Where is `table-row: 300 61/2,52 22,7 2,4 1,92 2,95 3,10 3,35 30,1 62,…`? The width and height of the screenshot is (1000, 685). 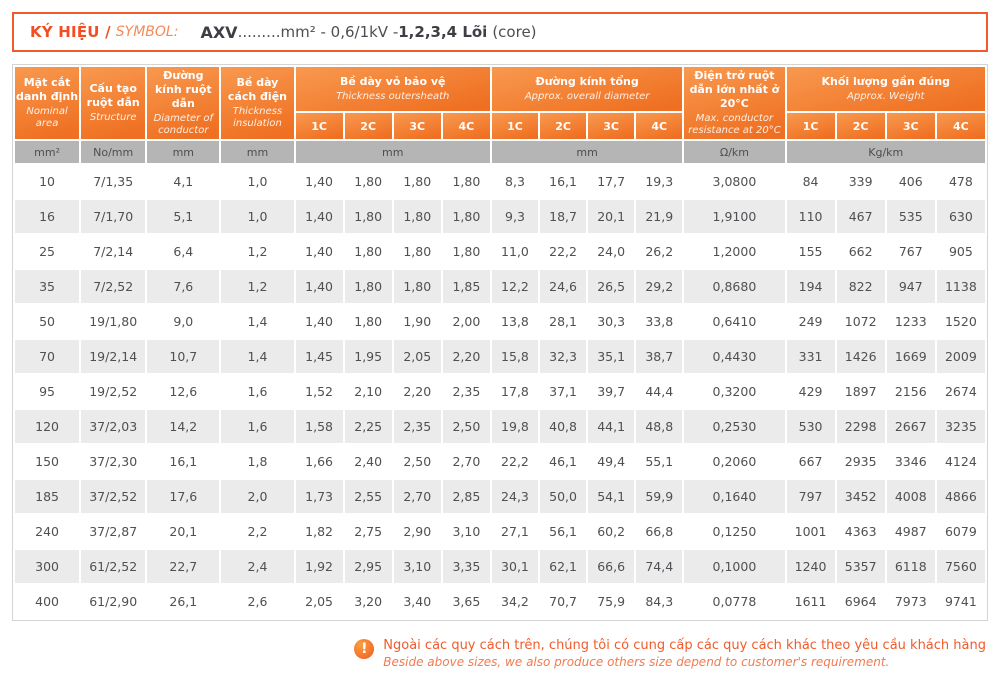
table-row: 300 61/2,52 22,7 2,4 1,92 2,95 3,10 3,35 30,1 62,… is located at coordinates (500, 566).